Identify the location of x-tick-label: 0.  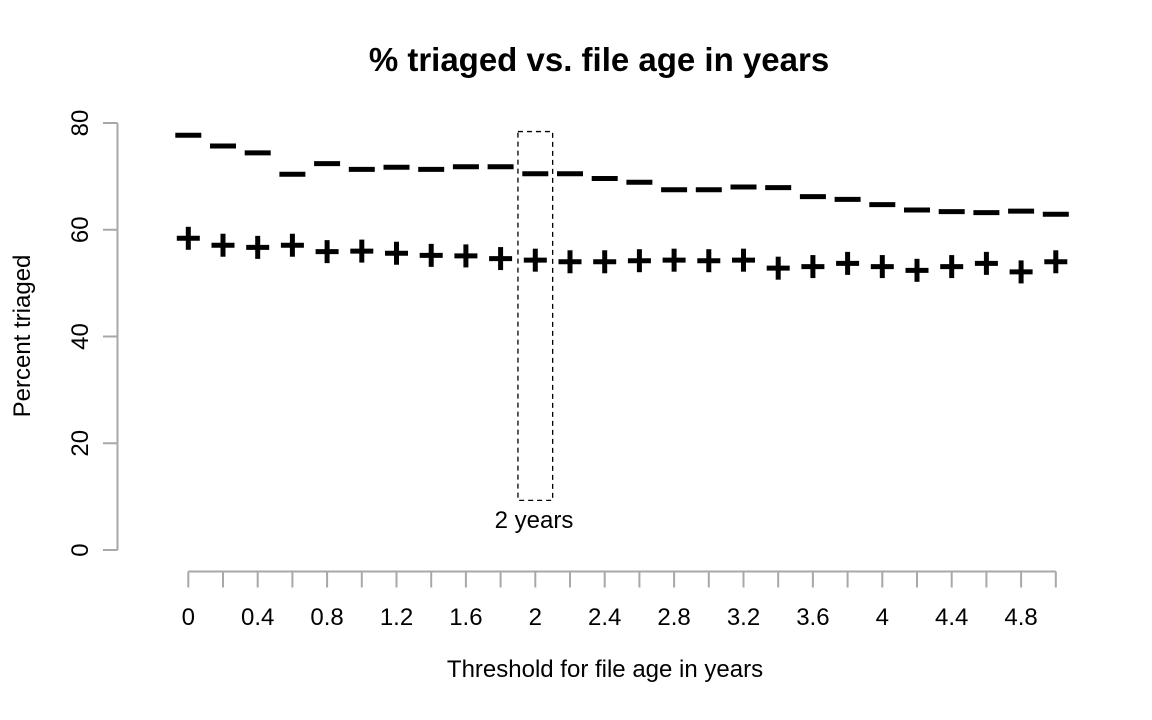
(188, 617).